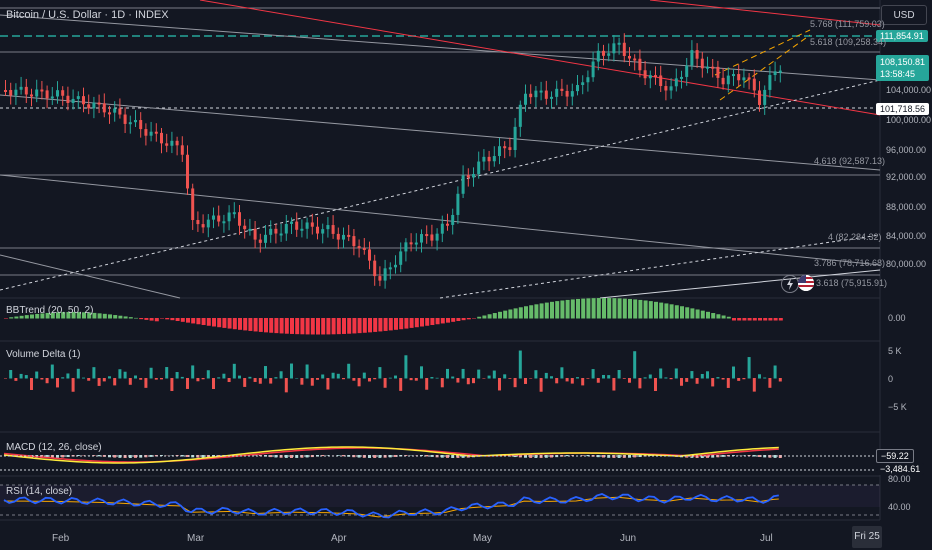  What do you see at coordinates (806, 283) in the screenshot?
I see `us-flag-icon` at bounding box center [806, 283].